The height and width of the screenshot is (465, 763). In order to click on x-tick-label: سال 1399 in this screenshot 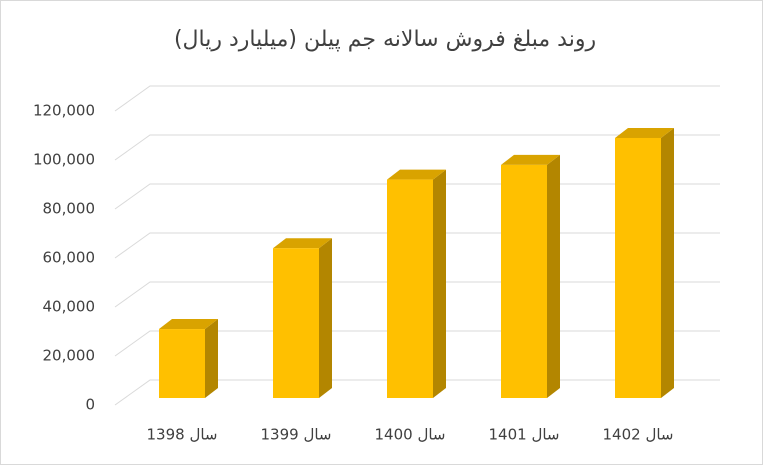, I will do `click(296, 435)`.